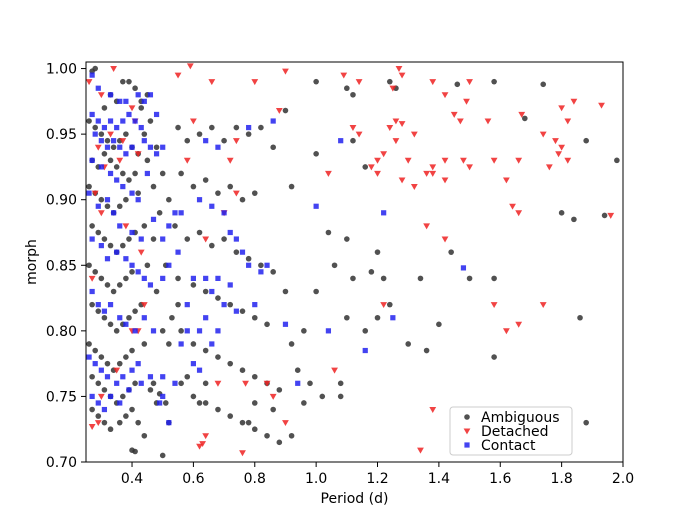 This screenshot has width=692, height=519. Describe the element at coordinates (520, 418) in the screenshot. I see `legend-label-ambiguous: Ambiguous` at that location.